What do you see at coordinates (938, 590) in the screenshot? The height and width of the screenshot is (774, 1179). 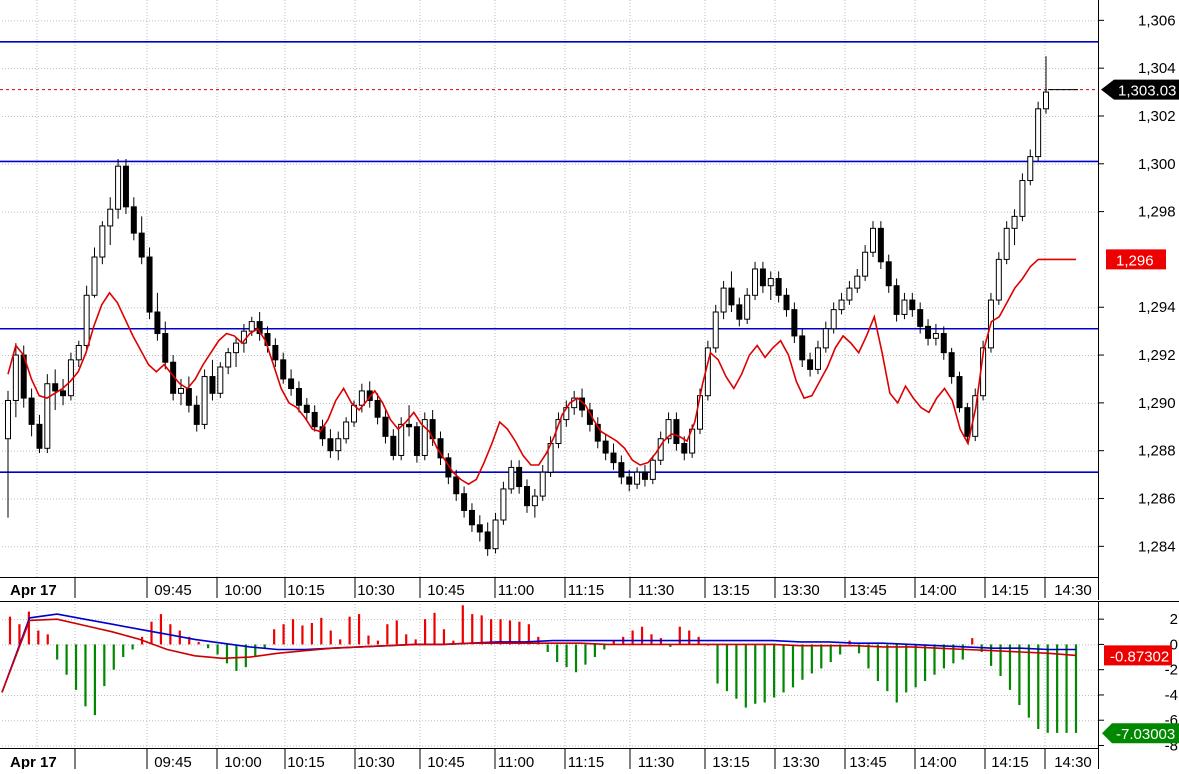 I see `price-xaxis-label-11: 14:00` at bounding box center [938, 590].